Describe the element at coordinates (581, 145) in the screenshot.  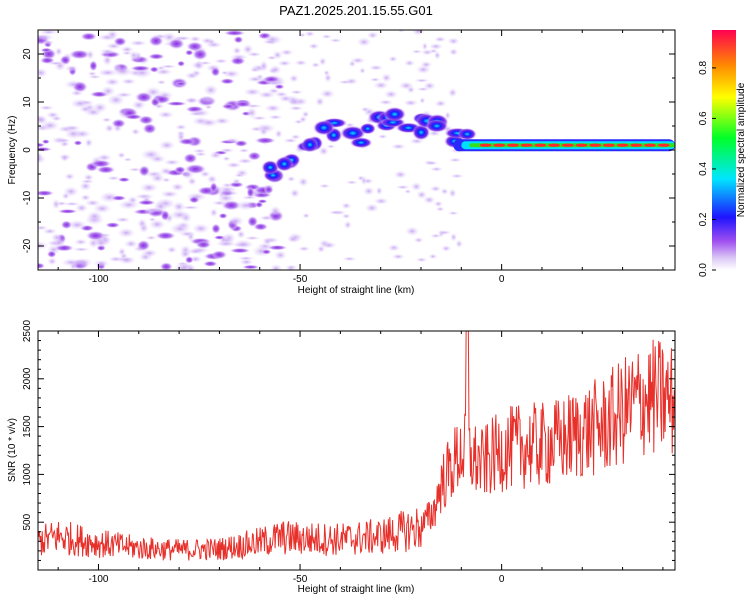
I see `heatmap-carrier-peak` at that location.